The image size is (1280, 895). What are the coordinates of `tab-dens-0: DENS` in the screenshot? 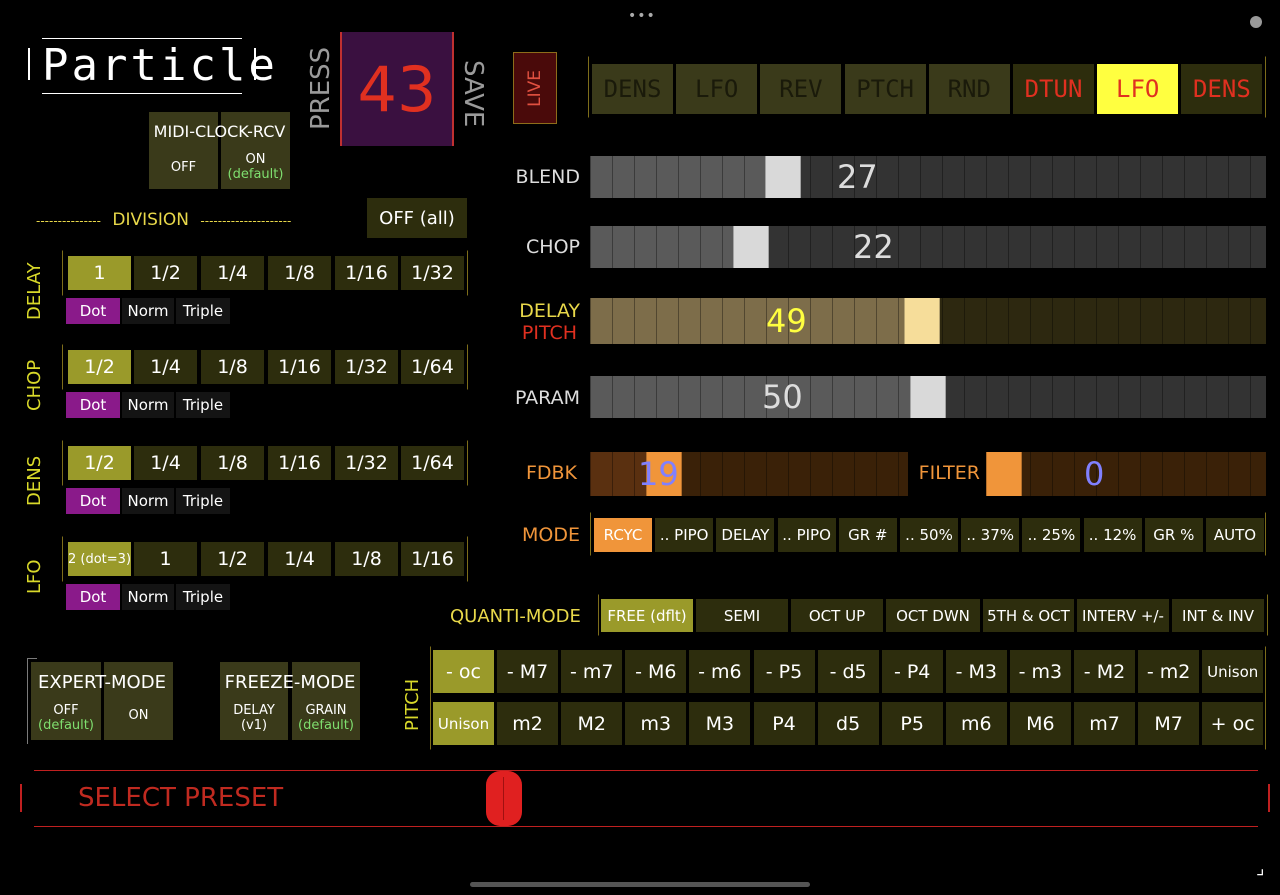 It's located at (632, 89).